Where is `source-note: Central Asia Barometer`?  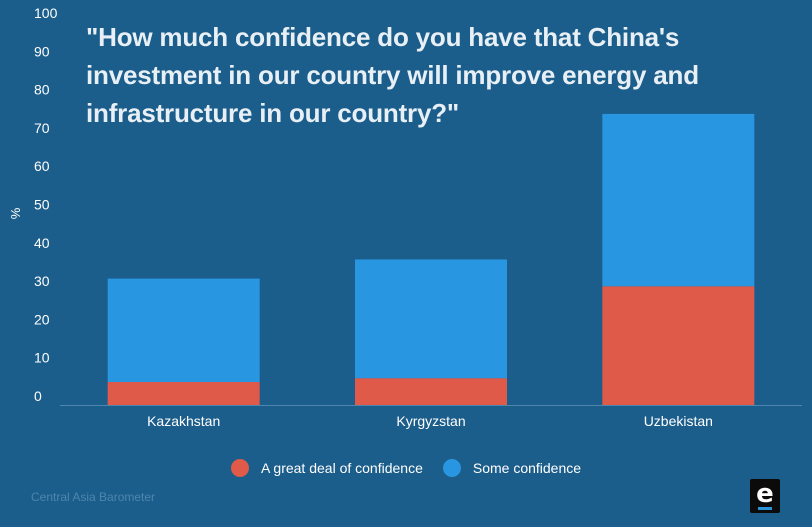 source-note: Central Asia Barometer is located at coordinates (93, 497).